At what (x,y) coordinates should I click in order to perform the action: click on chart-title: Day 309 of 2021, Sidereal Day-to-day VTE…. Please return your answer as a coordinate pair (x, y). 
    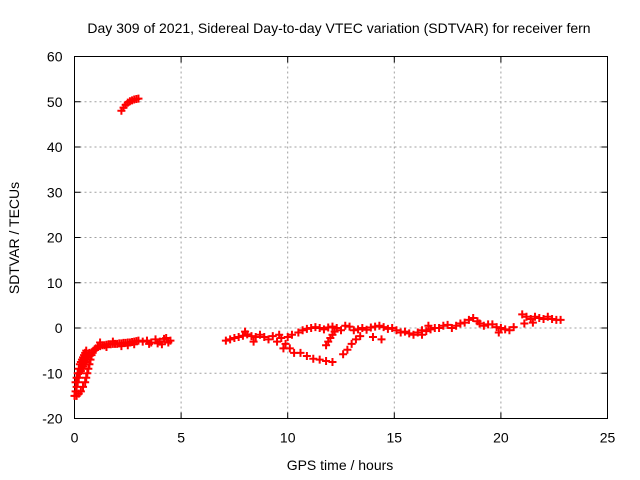
    Looking at the image, I should click on (338, 28).